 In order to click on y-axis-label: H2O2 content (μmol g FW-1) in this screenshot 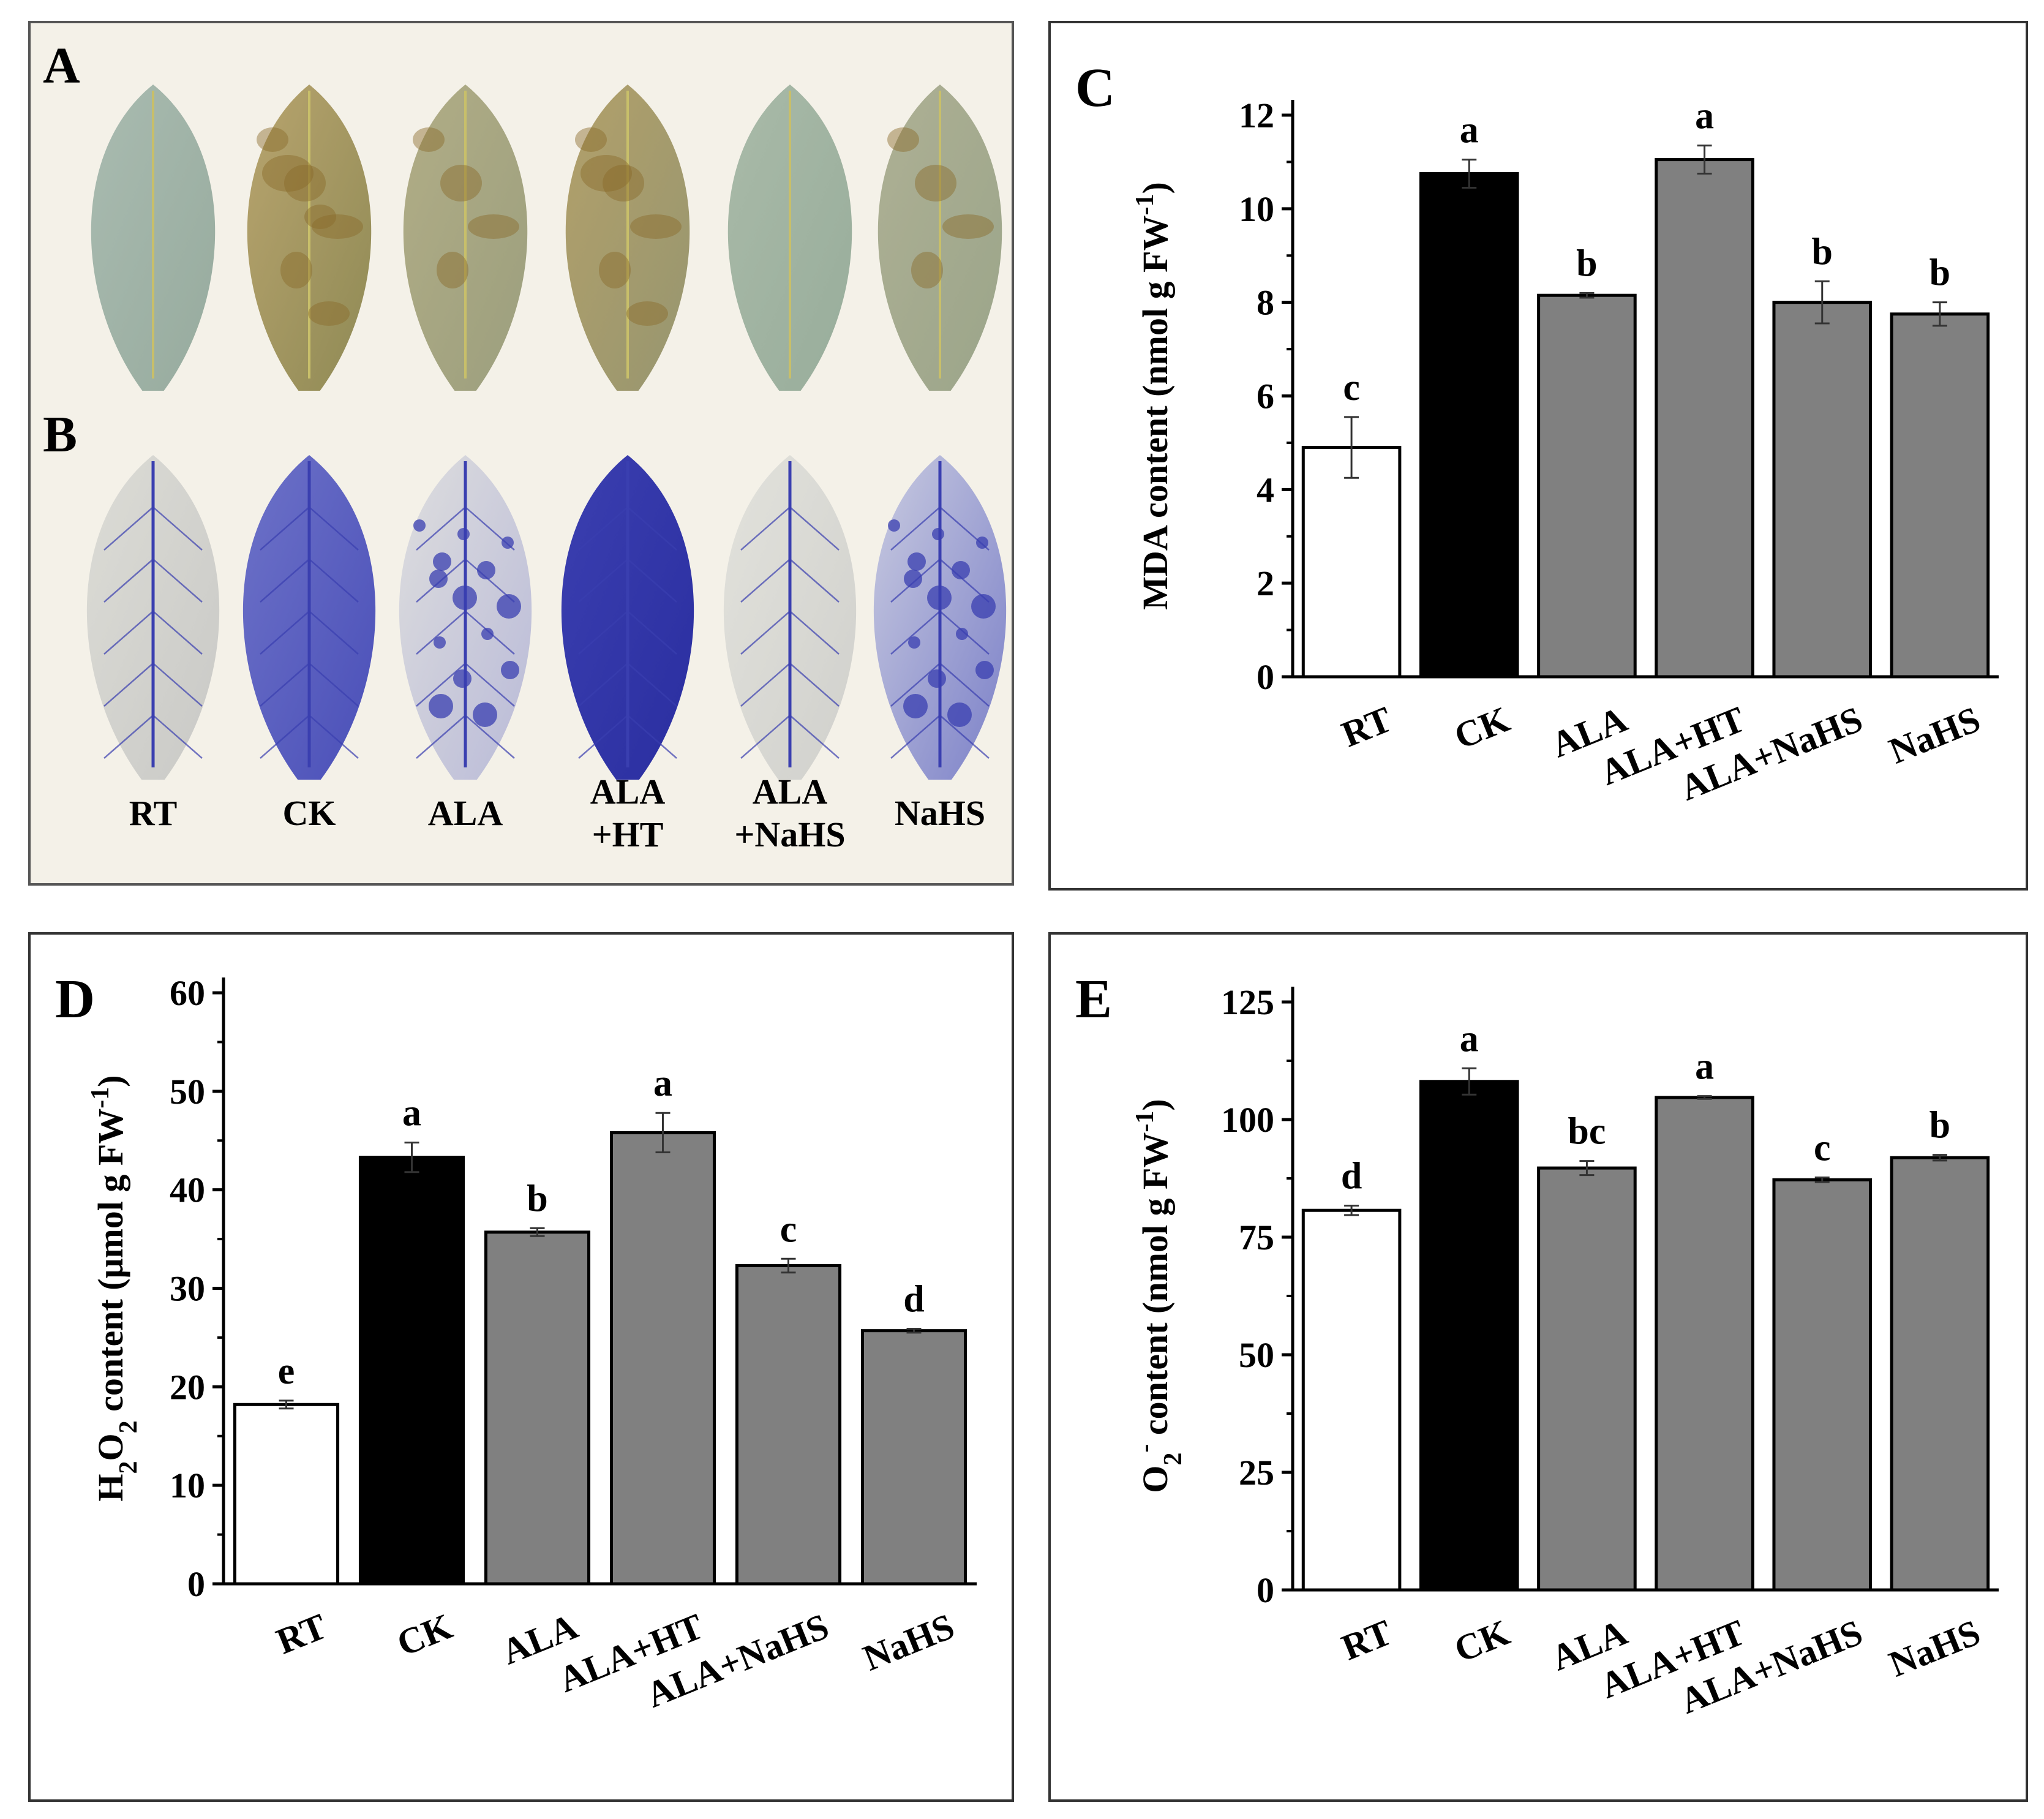, I will do `click(114, 1288)`.